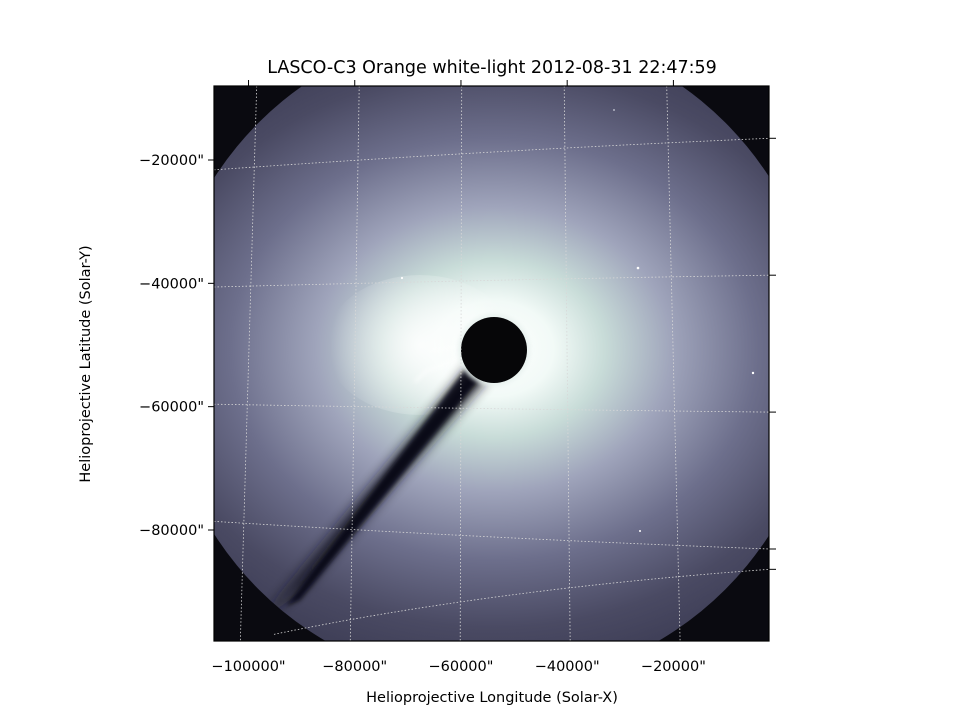 The image size is (960, 720). What do you see at coordinates (494, 350) in the screenshot?
I see `occulter-disk` at bounding box center [494, 350].